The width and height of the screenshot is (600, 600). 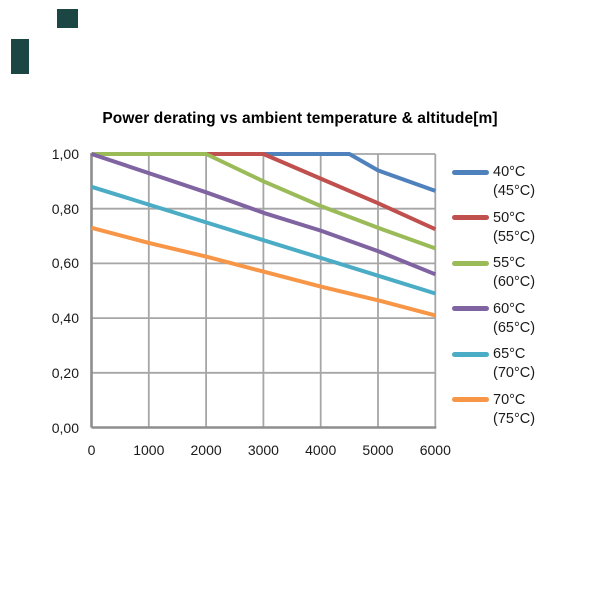 I want to click on y-tick-label: 0,60, so click(x=65, y=263).